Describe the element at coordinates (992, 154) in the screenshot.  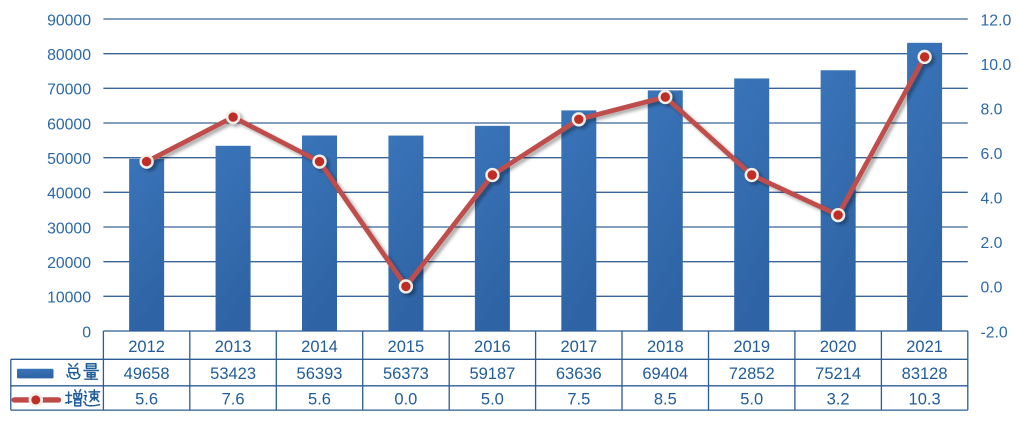
I see `svg-text: 6.0` at that location.